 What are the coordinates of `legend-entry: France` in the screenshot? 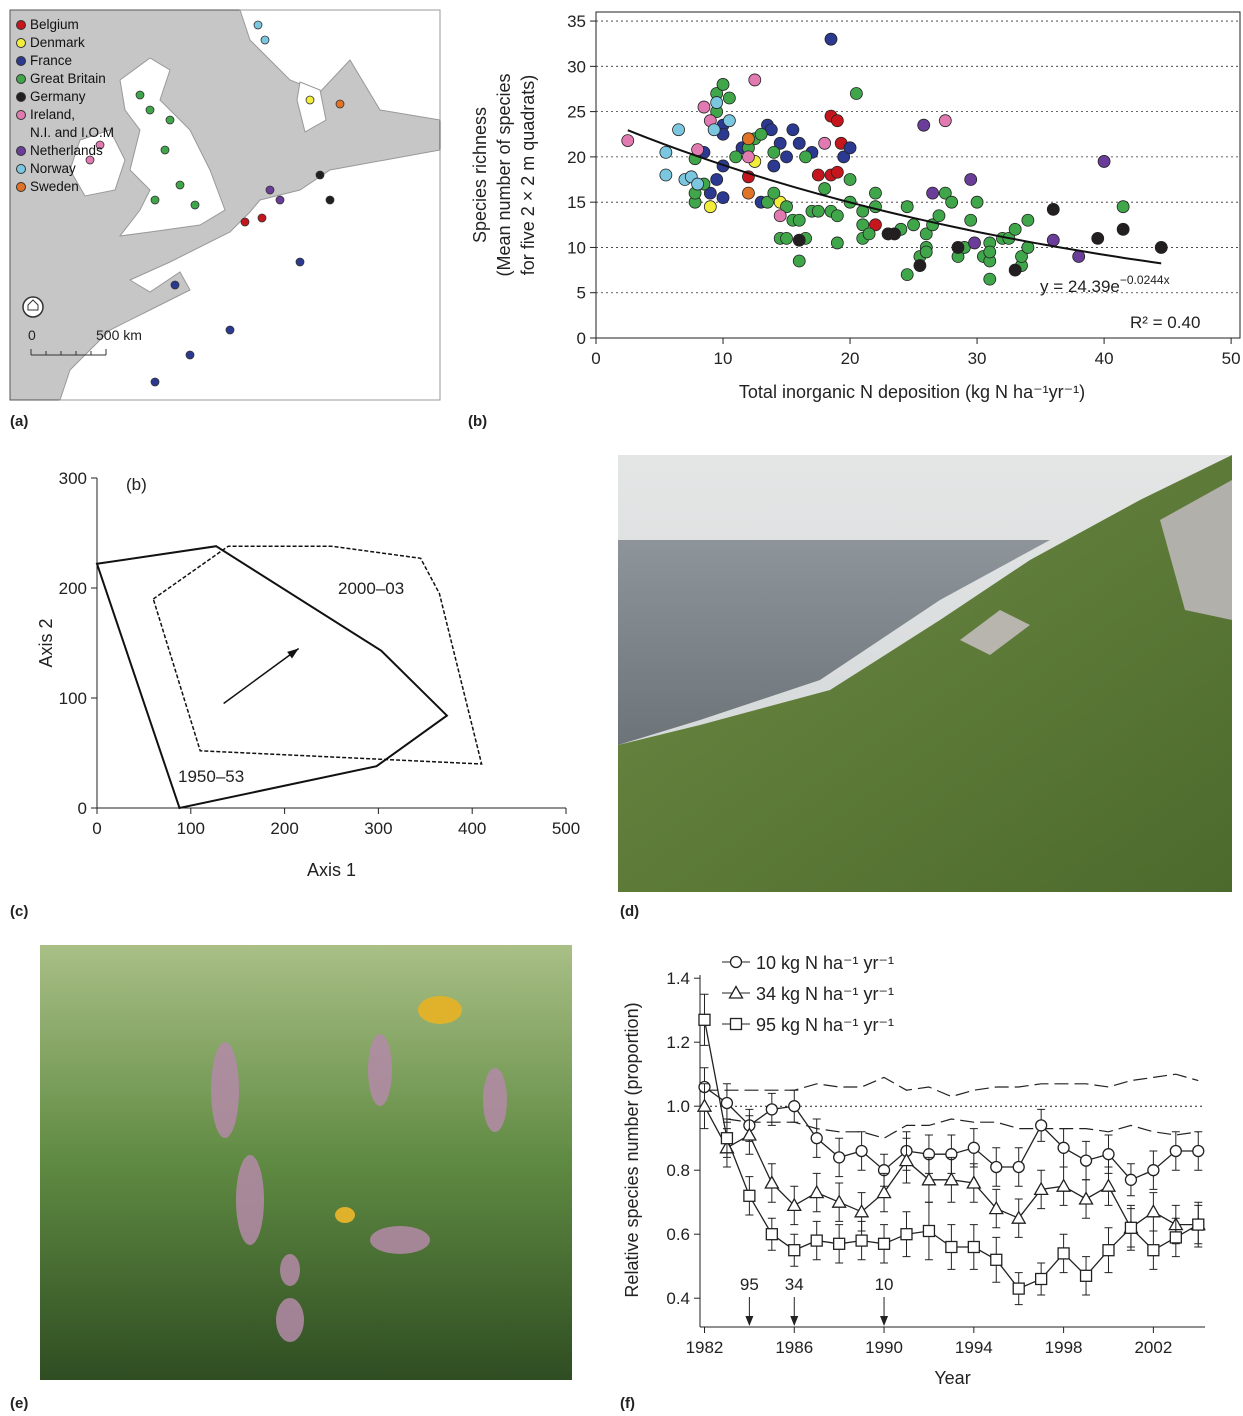 It's located at (65, 61).